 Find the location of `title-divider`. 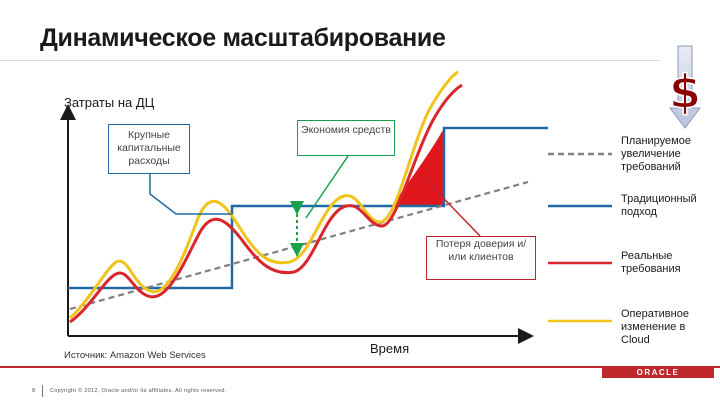

title-divider is located at coordinates (330, 60).